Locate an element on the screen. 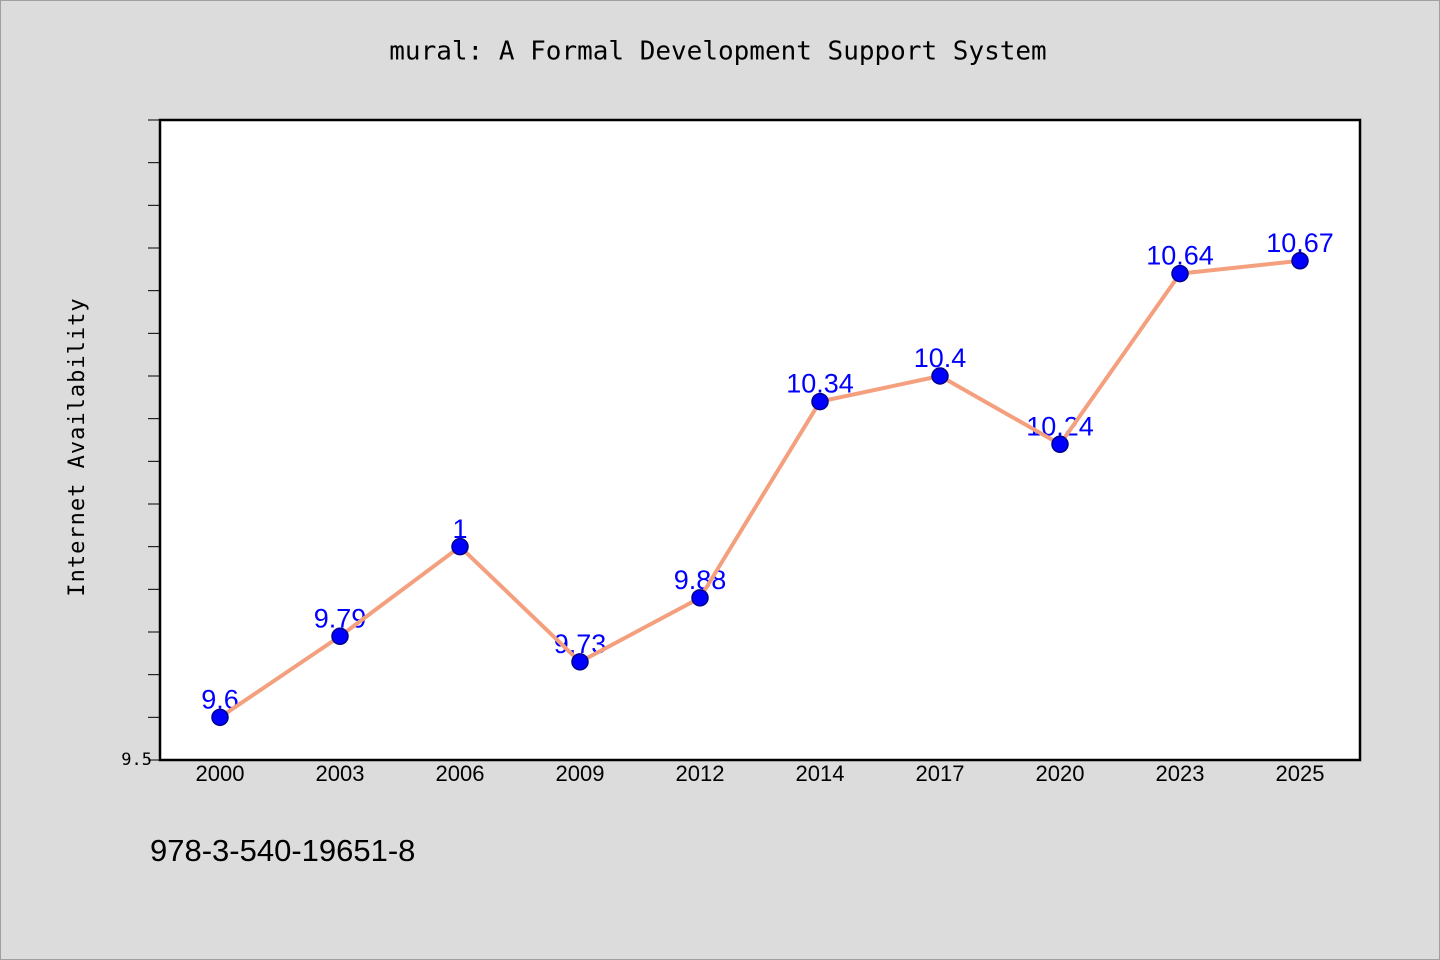 The image size is (1440, 960). x-tick-label: 2014 is located at coordinates (820, 773).